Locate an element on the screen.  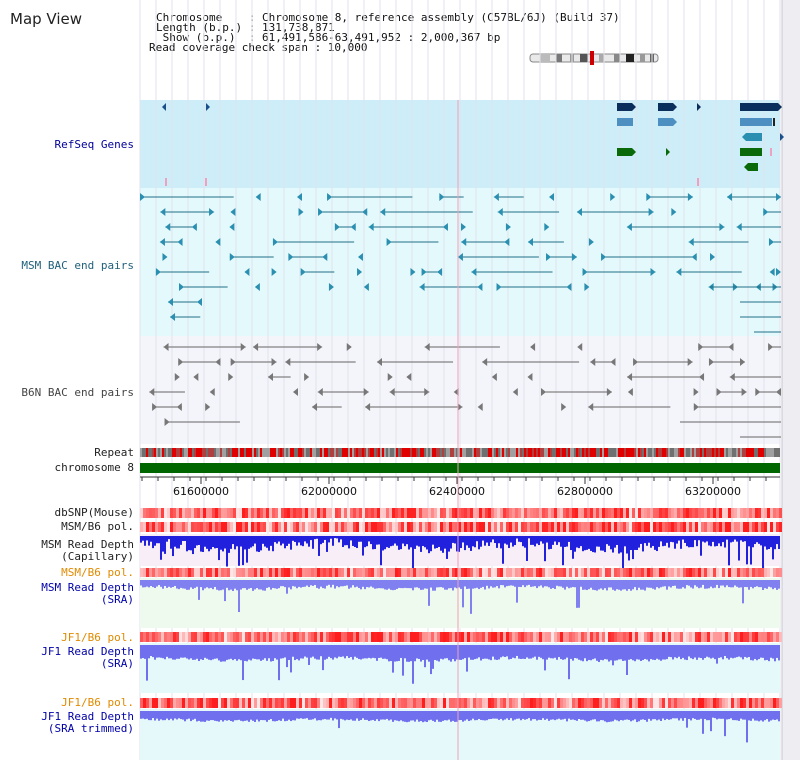
msm-b6-pol-2-label: MSM/B6 pol. is located at coordinates (97, 572).